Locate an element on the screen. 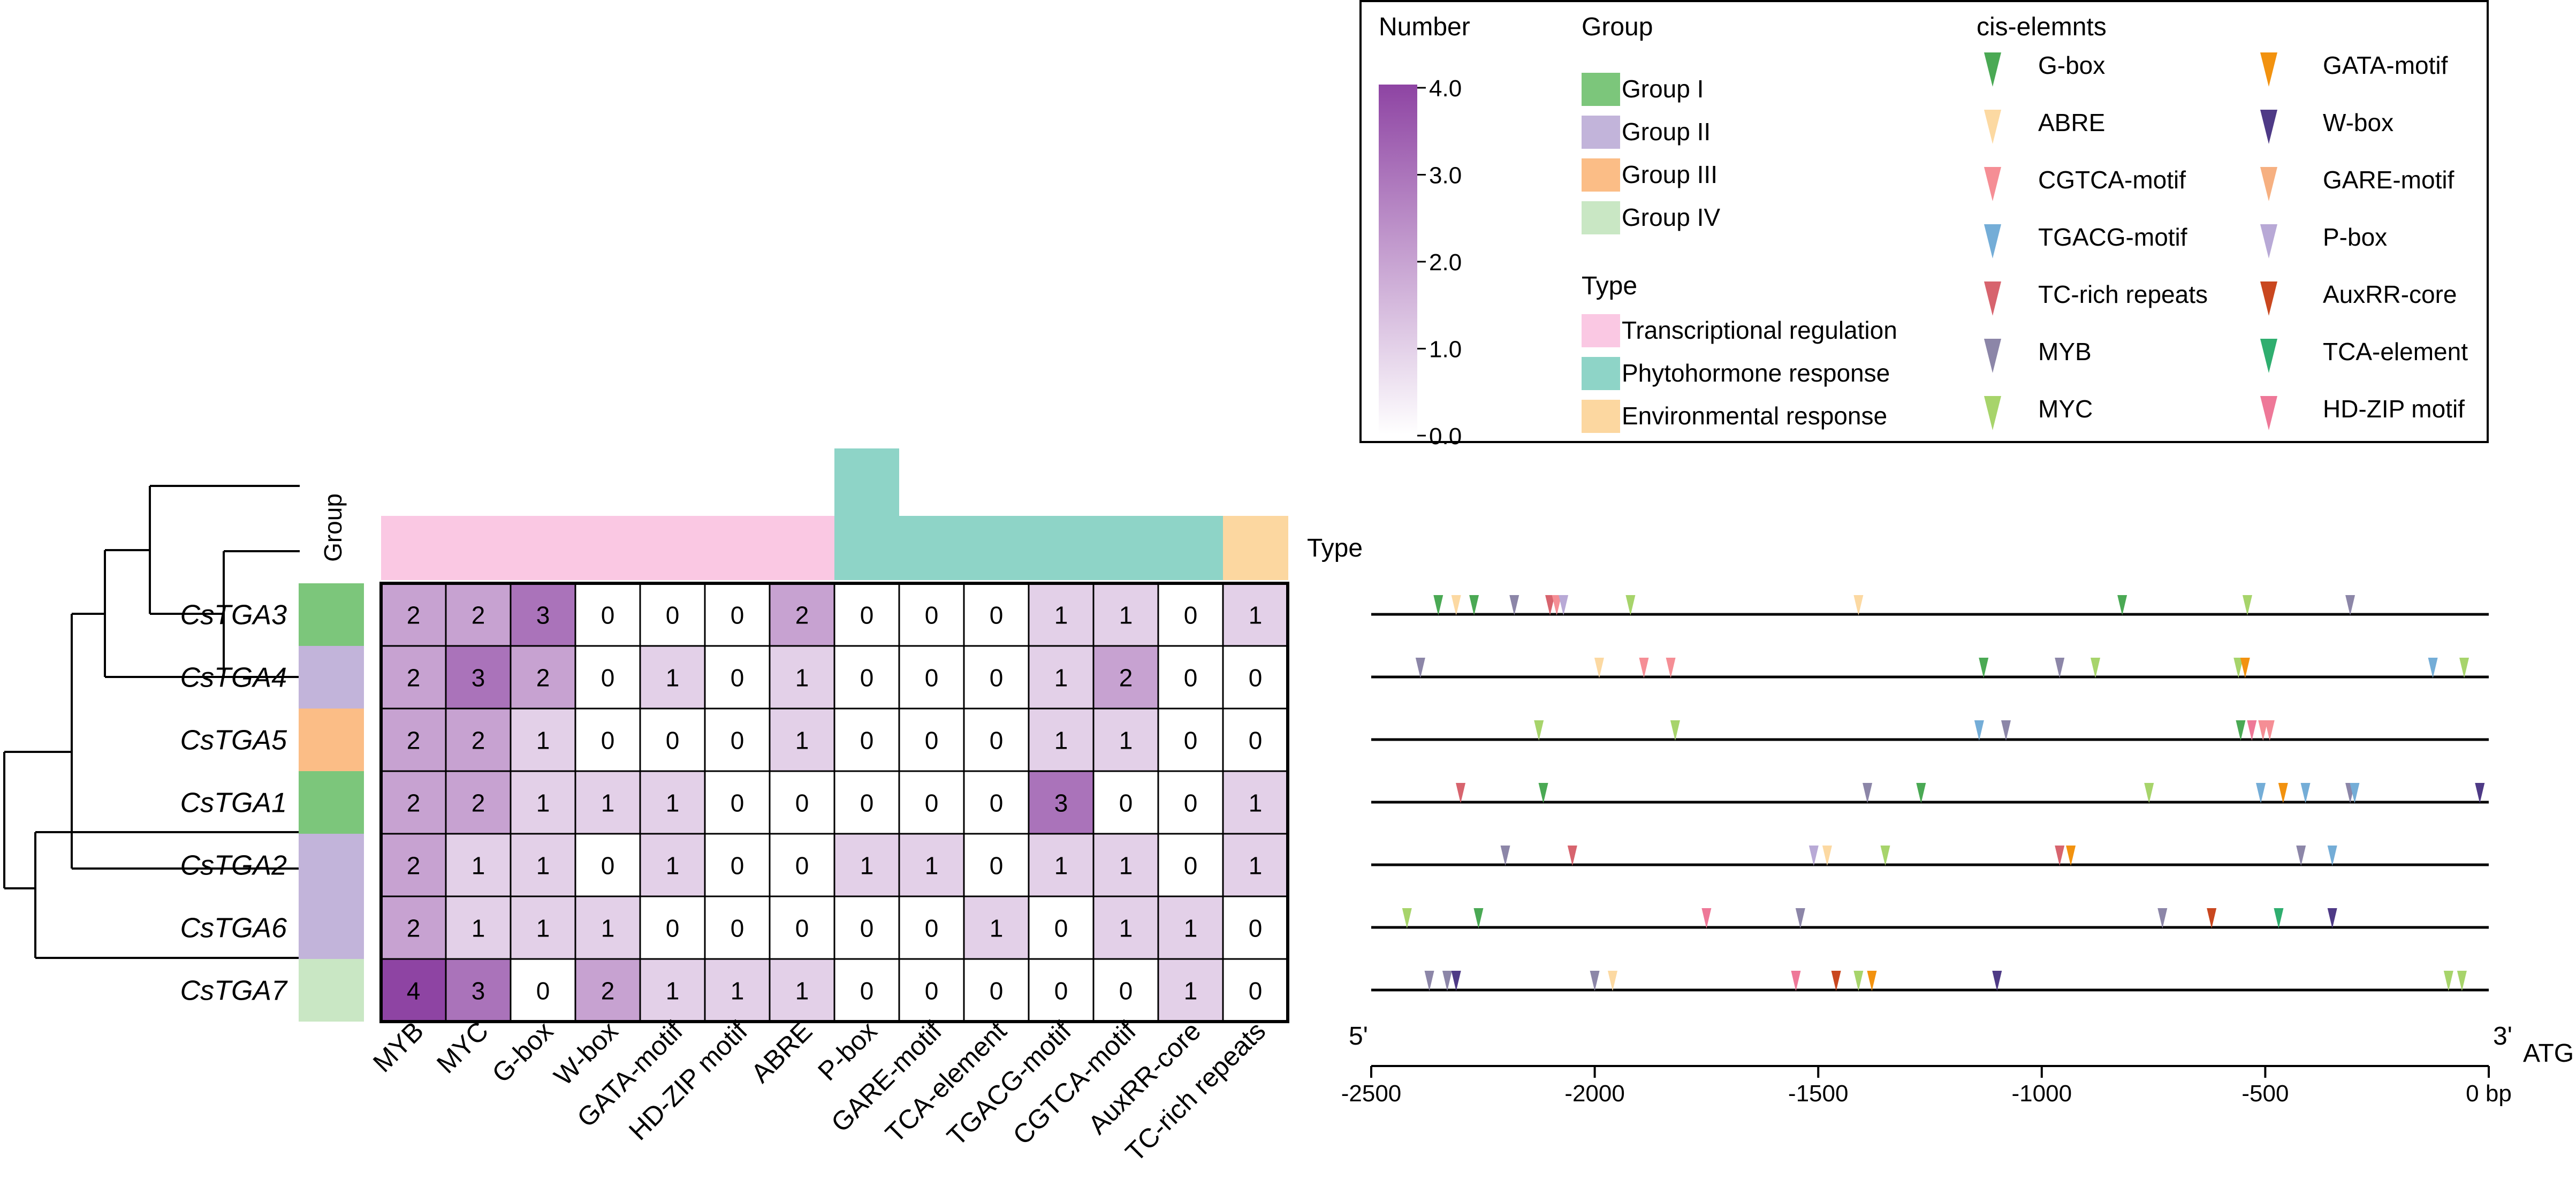 The image size is (2576, 1203). cis-legend-label: G-box is located at coordinates (2071, 65).